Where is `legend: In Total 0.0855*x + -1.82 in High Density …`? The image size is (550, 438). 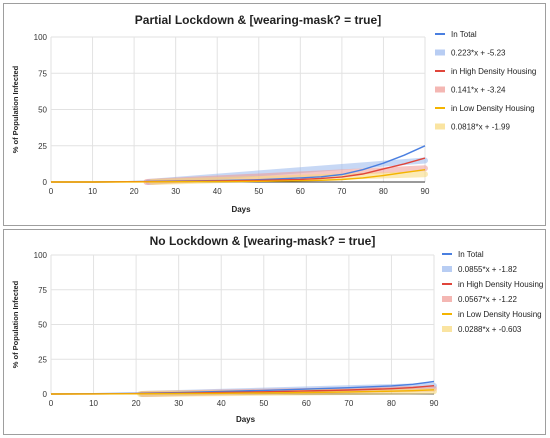
legend: In Total 0.0855*x + -1.82 in High Density … is located at coordinates (492, 292).